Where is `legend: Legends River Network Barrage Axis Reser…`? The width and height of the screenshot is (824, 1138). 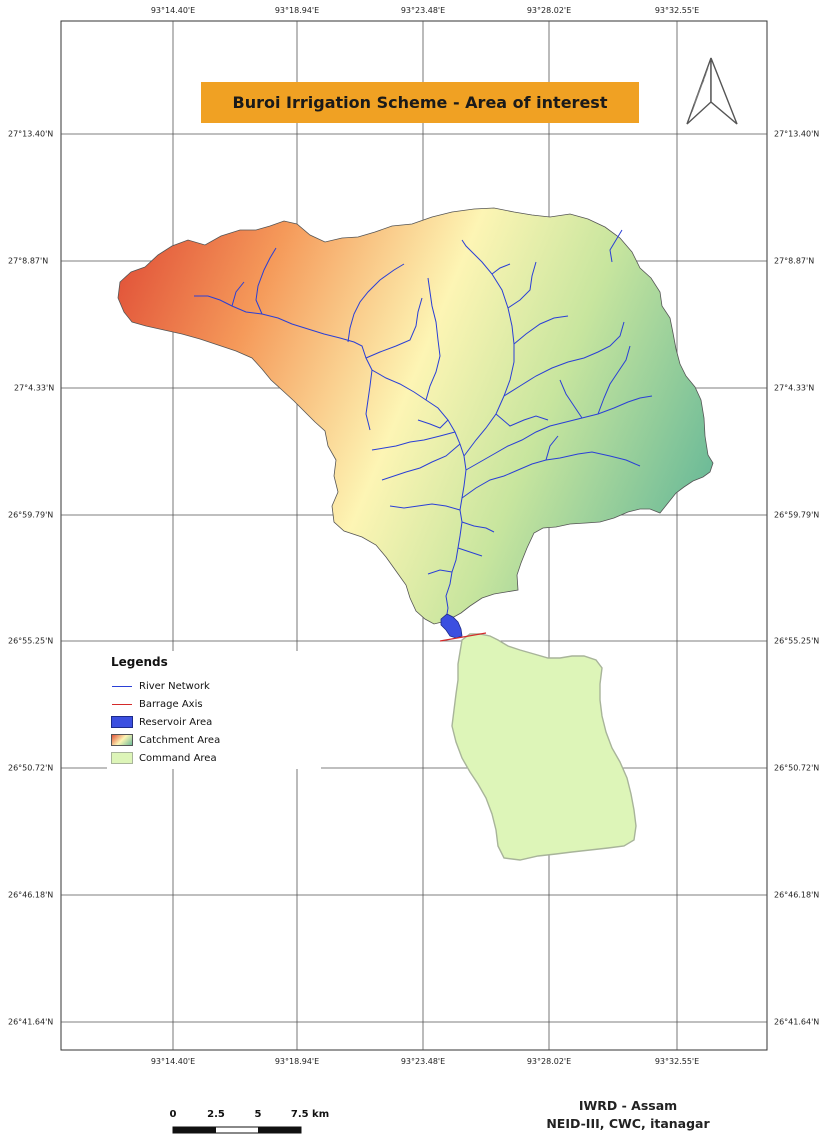
legend: Legends River Network Barrage Axis Reser… is located at coordinates (214, 710).